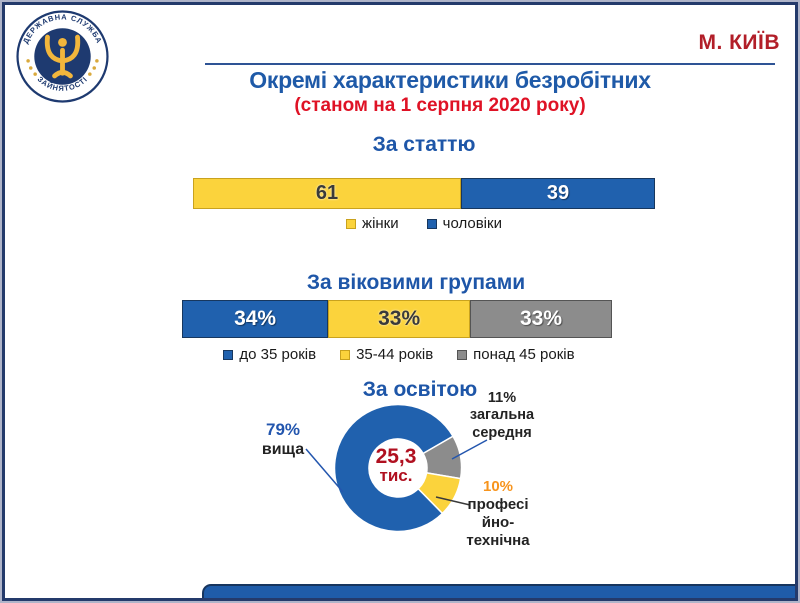 The image size is (800, 603). I want to click on men-legend-swatch-icon, so click(431, 223).